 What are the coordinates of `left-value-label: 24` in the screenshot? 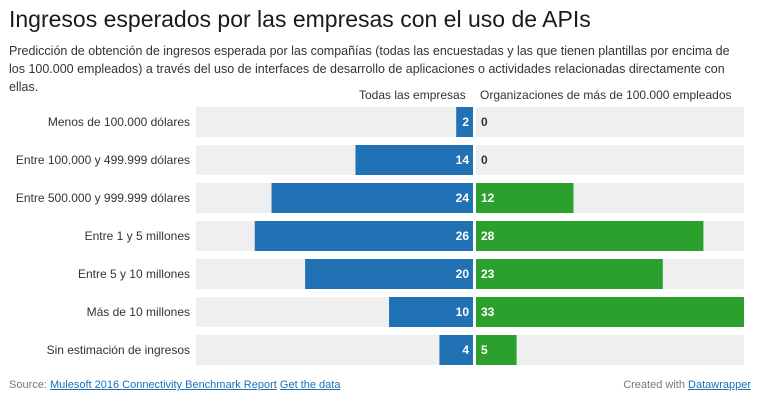 It's located at (463, 198).